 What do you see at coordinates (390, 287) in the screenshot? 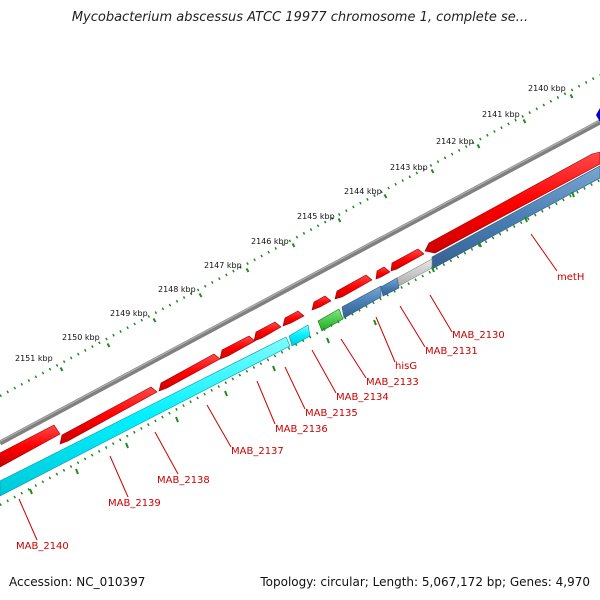
I see `gene-block-MAB_2131-rev` at bounding box center [390, 287].